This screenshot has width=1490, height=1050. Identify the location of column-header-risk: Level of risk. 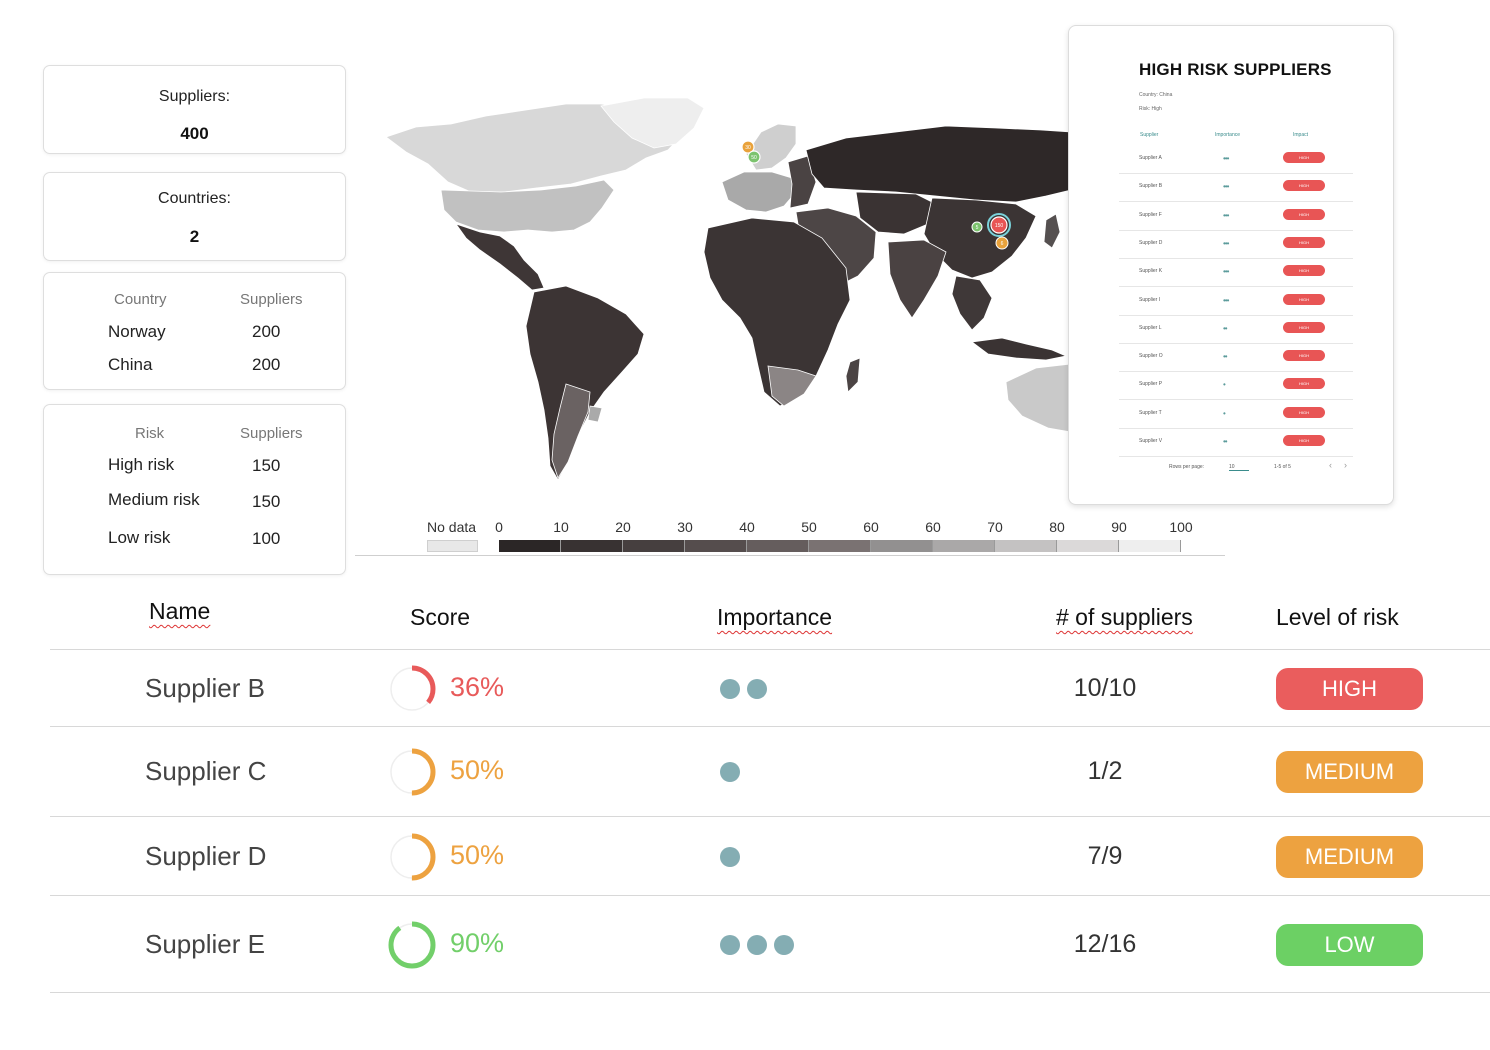
(1337, 617).